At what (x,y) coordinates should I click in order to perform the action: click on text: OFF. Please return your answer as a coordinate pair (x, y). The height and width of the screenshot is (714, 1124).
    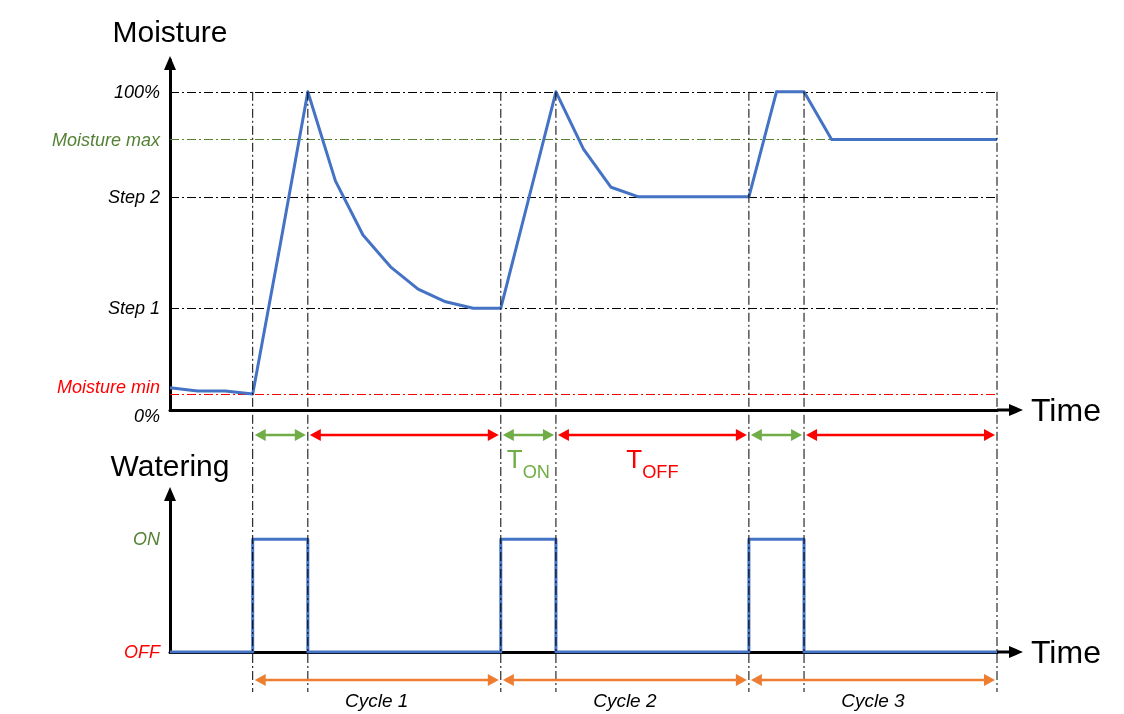
    Looking at the image, I should click on (142, 652).